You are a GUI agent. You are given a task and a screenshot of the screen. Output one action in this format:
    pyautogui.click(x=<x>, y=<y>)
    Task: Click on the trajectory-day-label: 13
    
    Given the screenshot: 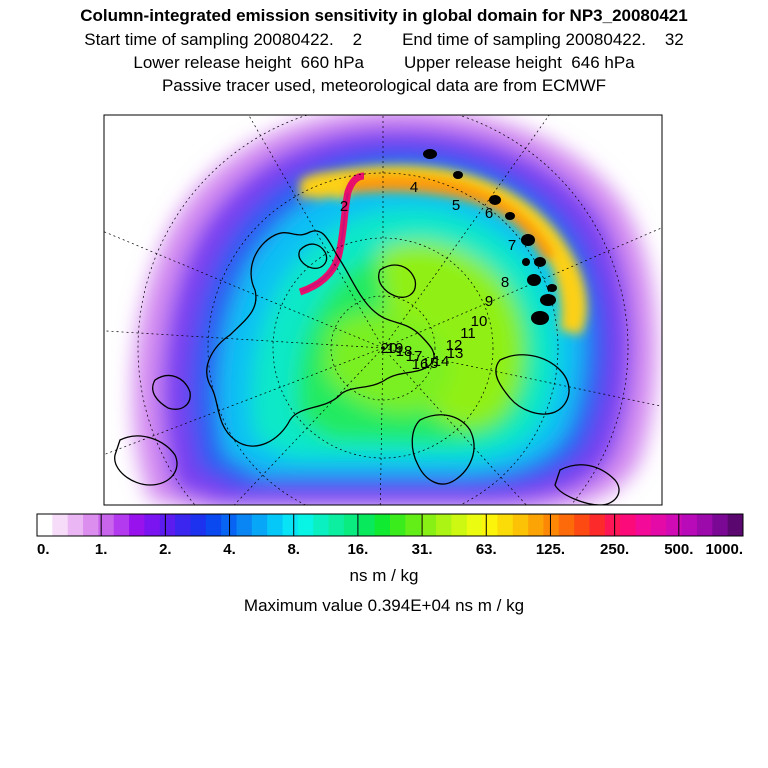 What is the action you would take?
    pyautogui.click(x=455, y=353)
    